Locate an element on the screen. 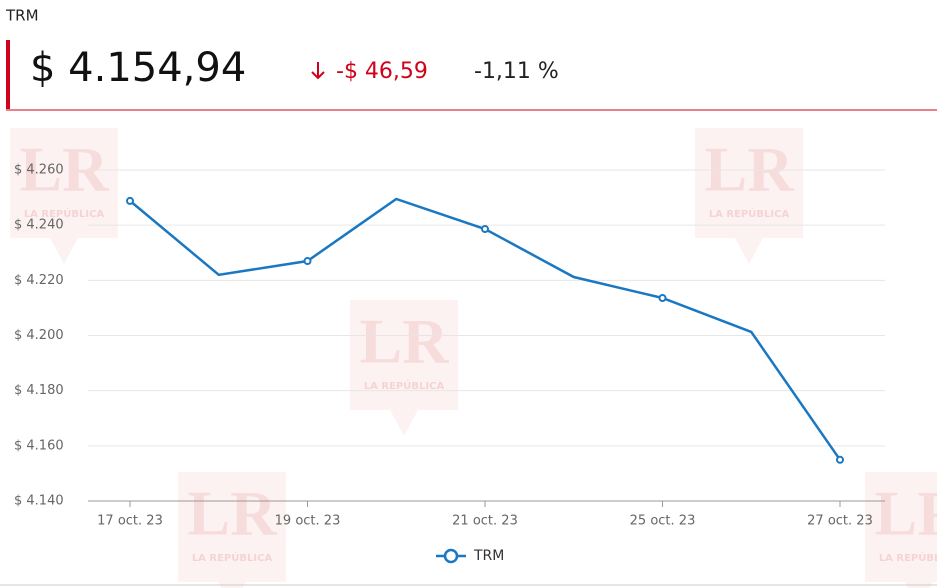 The height and width of the screenshot is (588, 937). y-tick-label: $ 4.160 is located at coordinates (39, 445).